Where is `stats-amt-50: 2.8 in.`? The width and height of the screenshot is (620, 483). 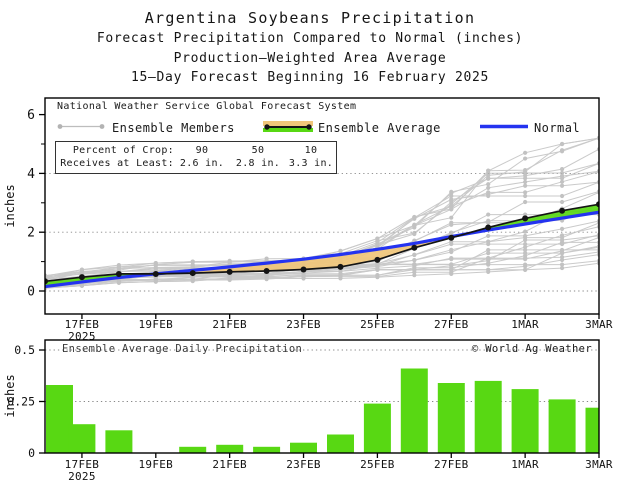 stats-amt-50: 2.8 in. is located at coordinates (258, 163).